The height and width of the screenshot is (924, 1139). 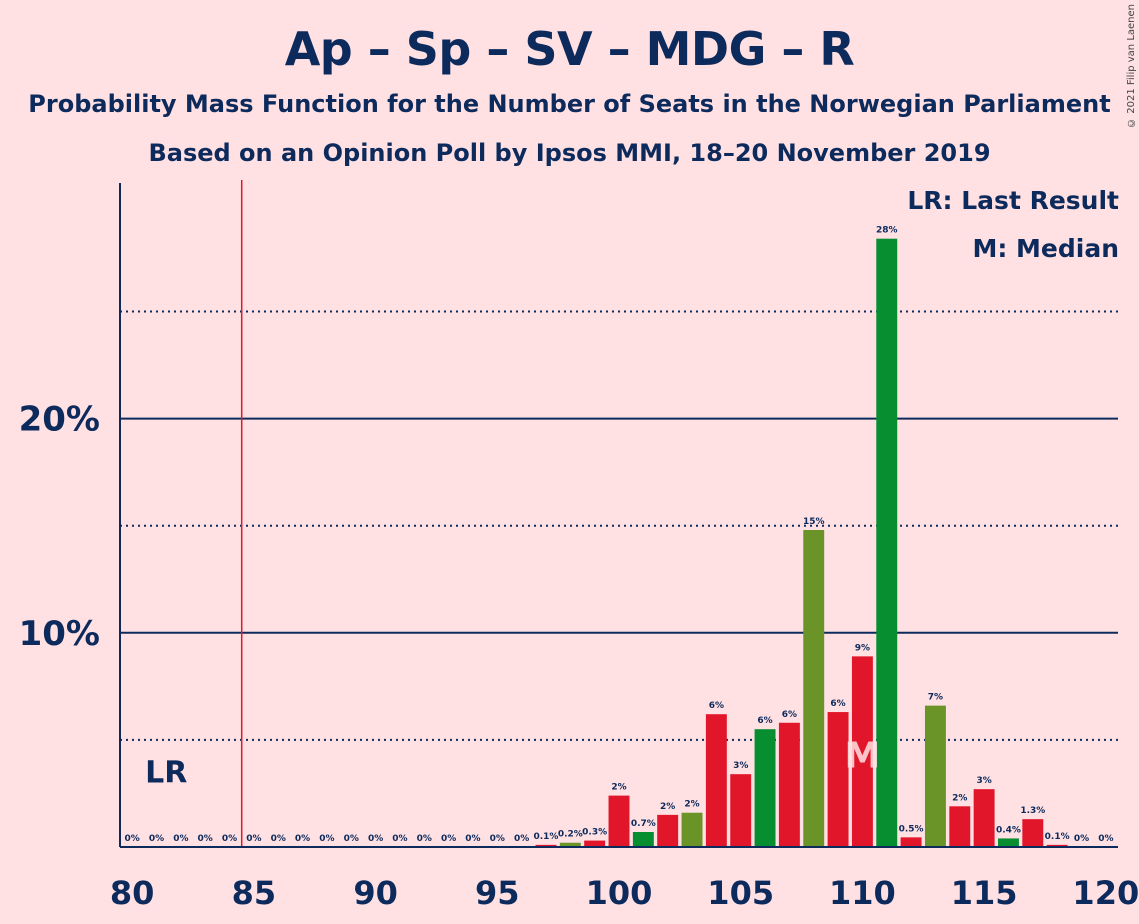 I want to click on x-tick-label: 120, so click(x=1105, y=893).